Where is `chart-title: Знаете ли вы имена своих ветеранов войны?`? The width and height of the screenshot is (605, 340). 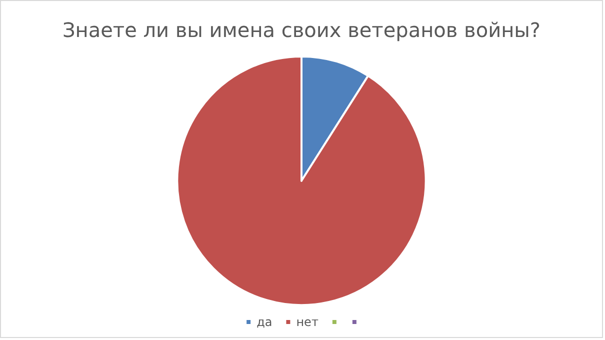
chart-title: Знаете ли вы имена своих ветеранов войны? is located at coordinates (301, 30).